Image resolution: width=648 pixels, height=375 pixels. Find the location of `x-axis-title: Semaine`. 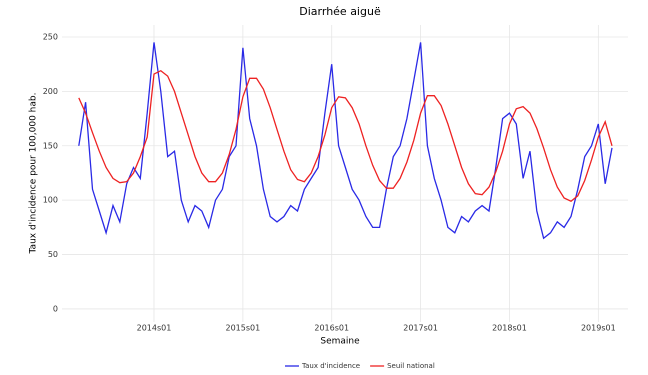

x-axis-title: Semaine is located at coordinates (340, 342).